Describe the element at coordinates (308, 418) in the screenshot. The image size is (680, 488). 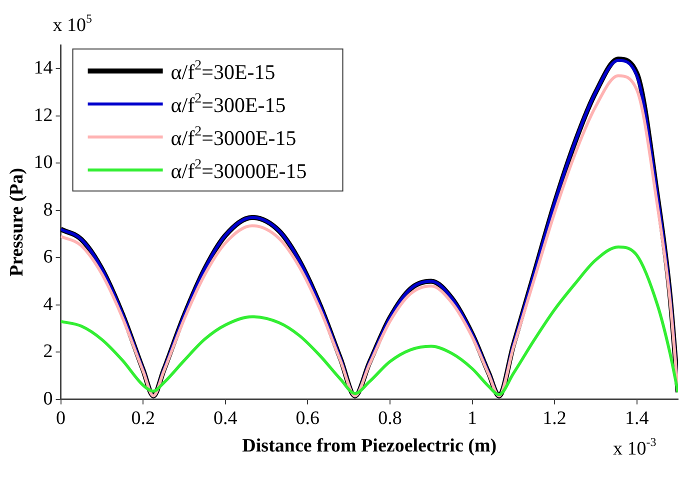
I see `x-tick-label: 0.6` at that location.